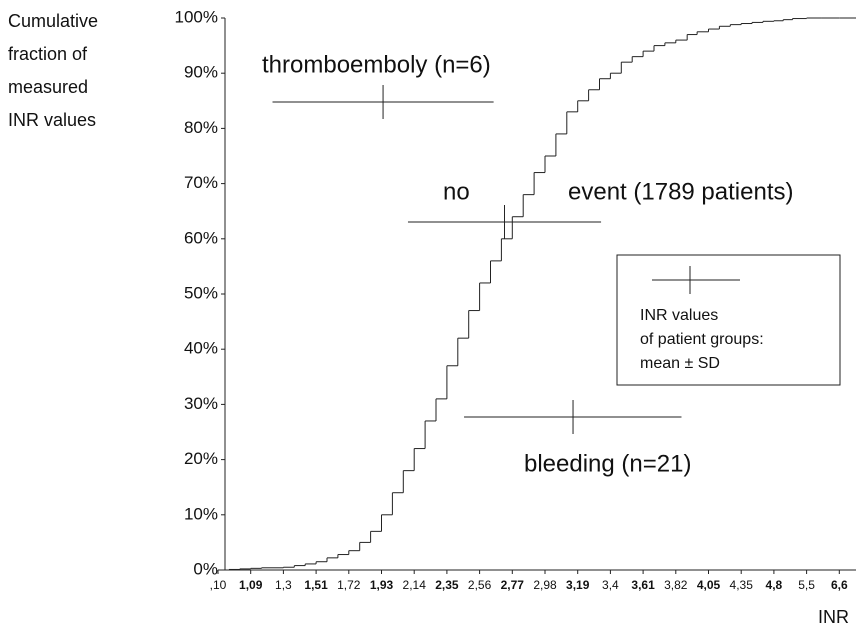 This screenshot has width=856, height=634. I want to click on x-tick-label: 3,82, so click(676, 585).